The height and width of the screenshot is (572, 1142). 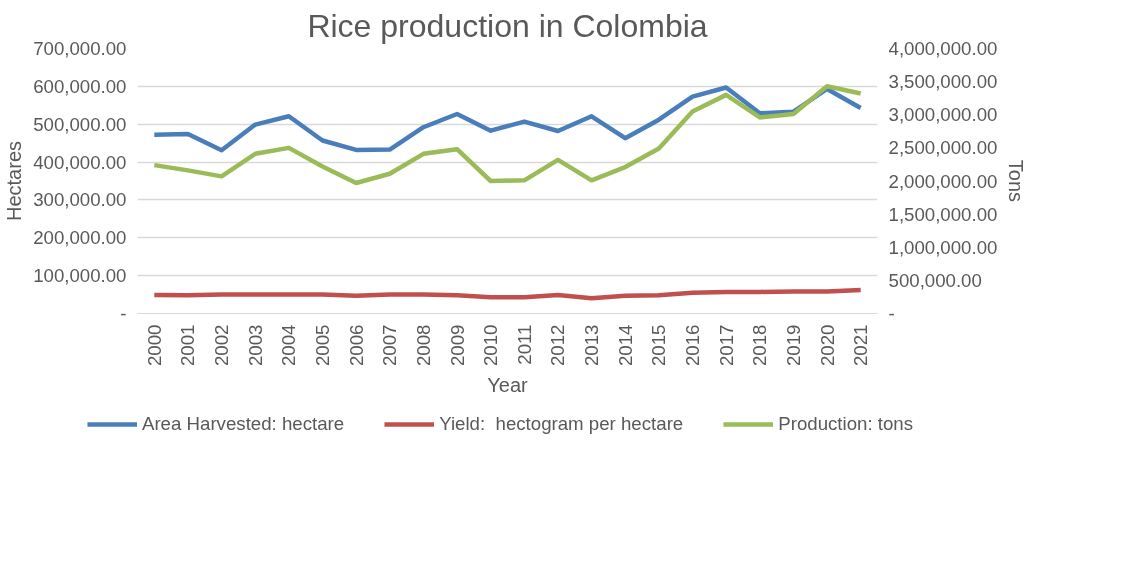 What do you see at coordinates (14, 181) in the screenshot?
I see `y-axis-title: Hectares` at bounding box center [14, 181].